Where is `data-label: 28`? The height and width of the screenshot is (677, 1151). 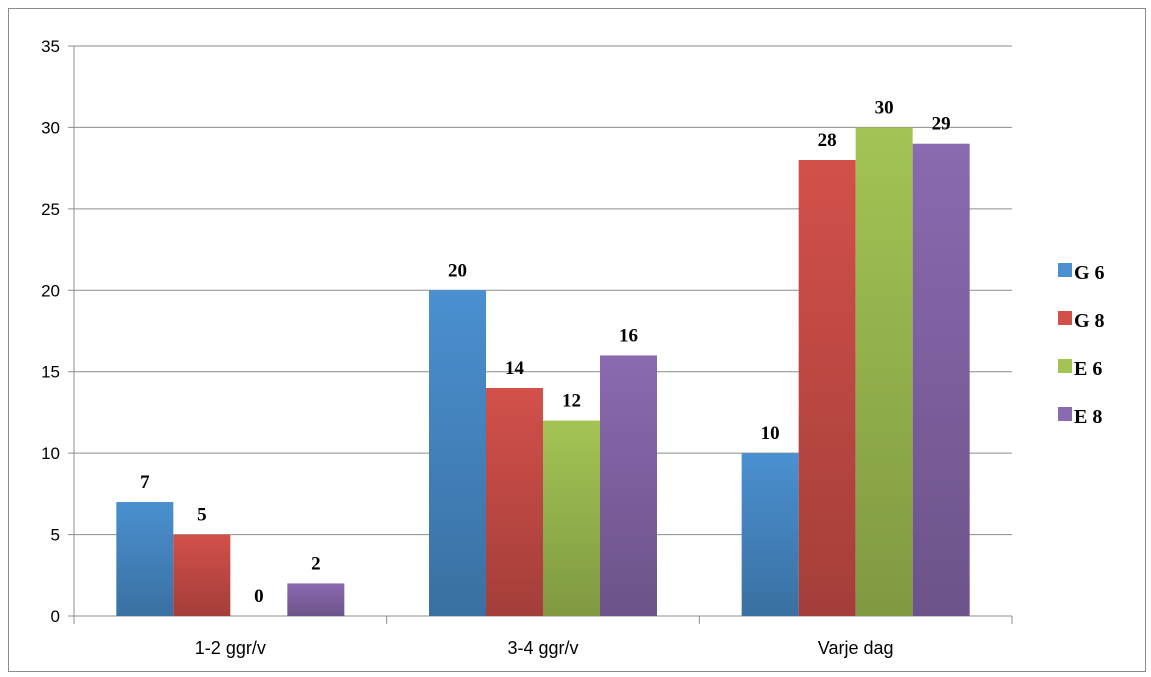 data-label: 28 is located at coordinates (827, 140).